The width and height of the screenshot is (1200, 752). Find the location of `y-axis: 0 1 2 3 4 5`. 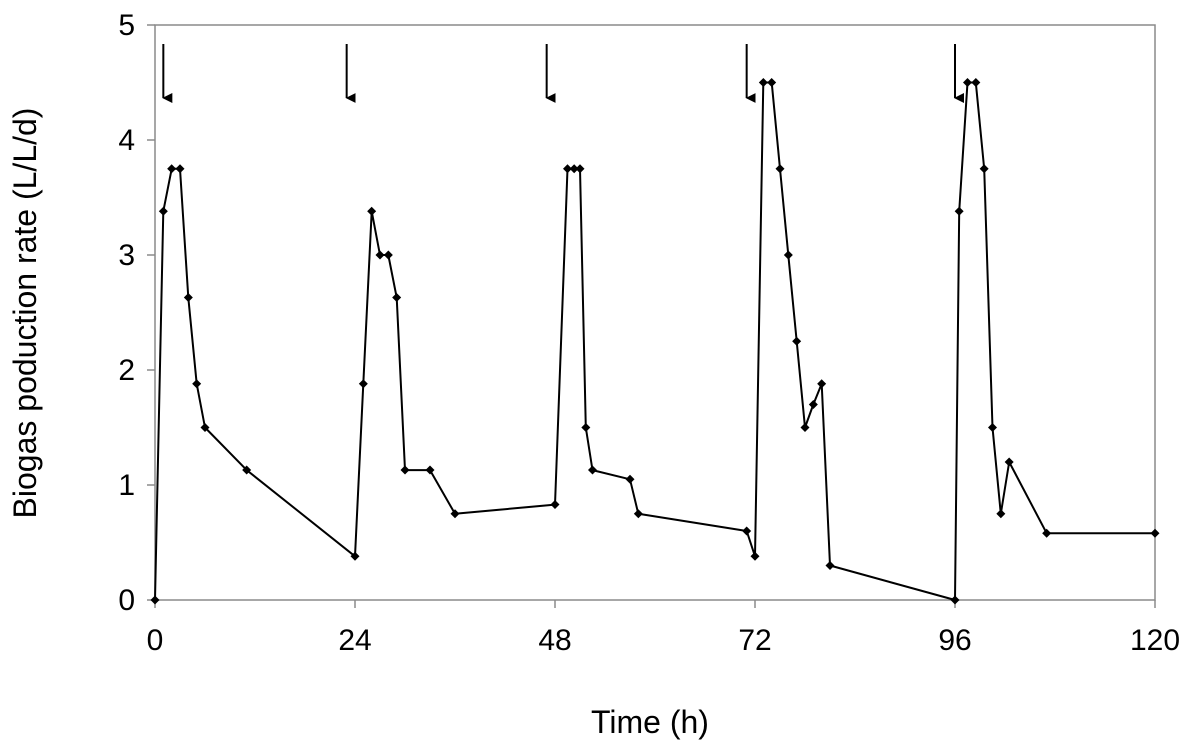

y-axis: 0 1 2 3 4 5 is located at coordinates (136, 313).